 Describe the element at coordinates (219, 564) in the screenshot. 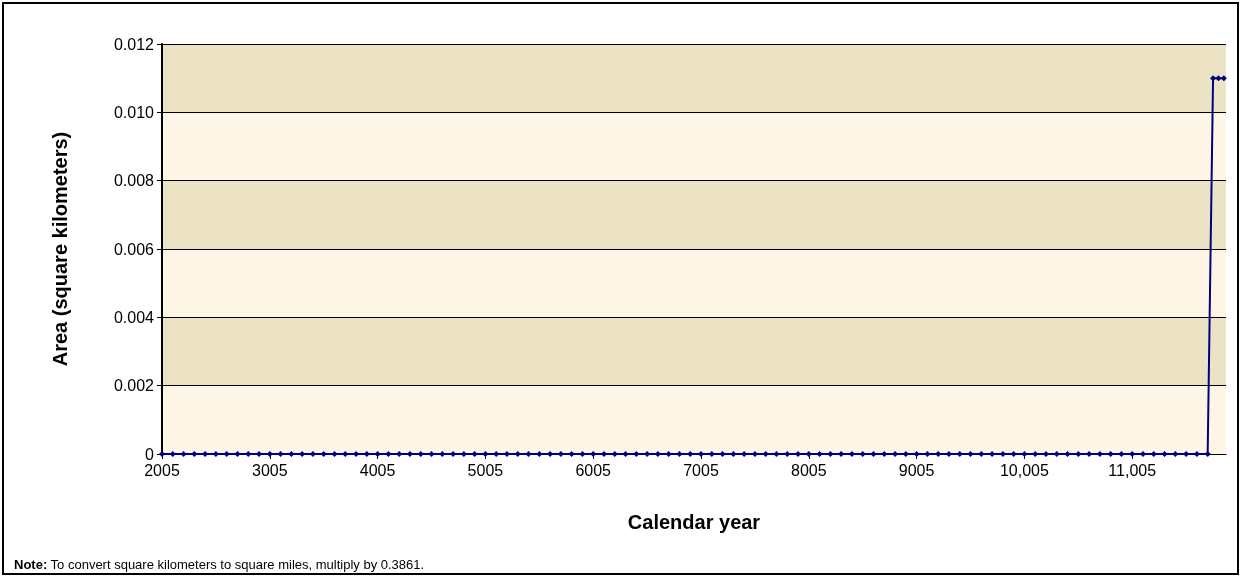

I see `text: Note: To convert square kilometers to square miles, multiply by 0.3861.` at that location.